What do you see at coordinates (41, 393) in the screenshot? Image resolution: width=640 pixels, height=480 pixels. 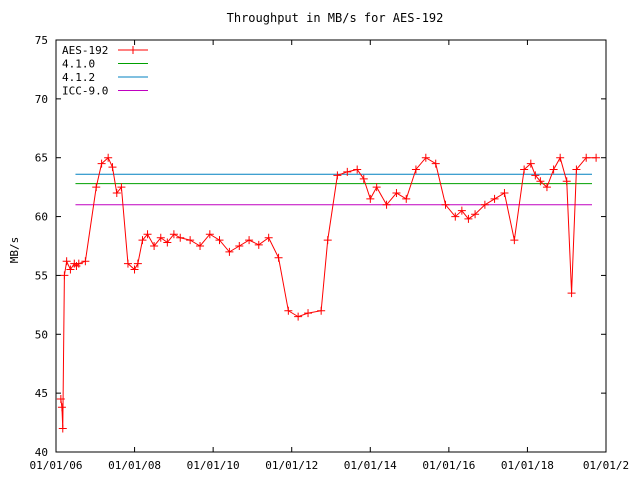 I see `y-tick-label: 45` at bounding box center [41, 393].